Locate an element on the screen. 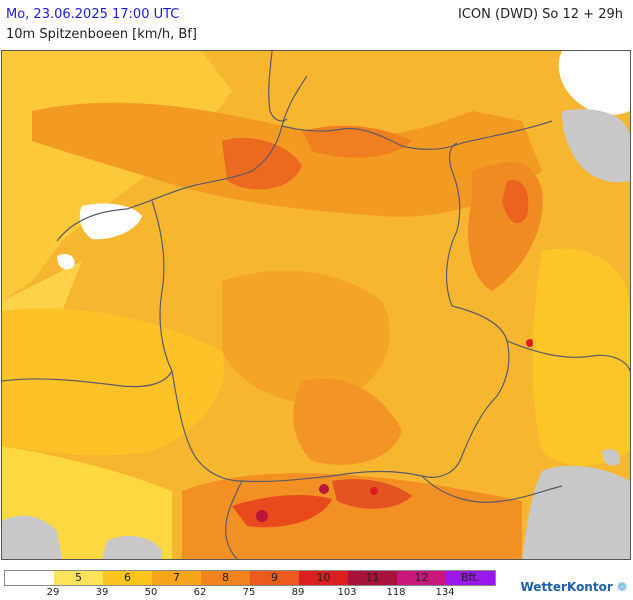  baltic-coastline is located at coordinates (417, 135).